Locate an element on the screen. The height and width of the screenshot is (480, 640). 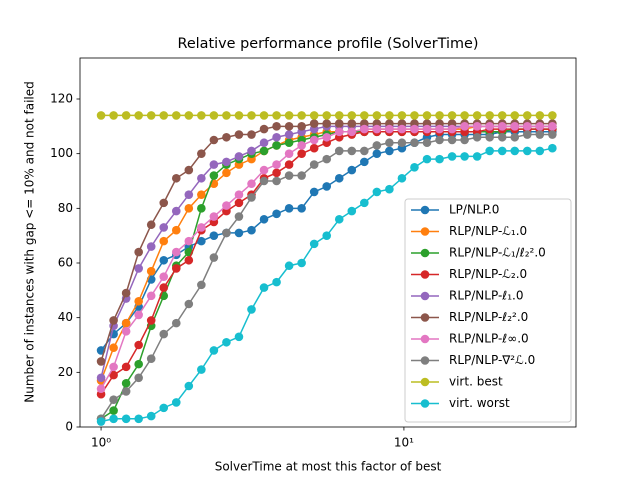
legend-label: RLP/NLP-ℒ₁.0 is located at coordinates (488, 231).